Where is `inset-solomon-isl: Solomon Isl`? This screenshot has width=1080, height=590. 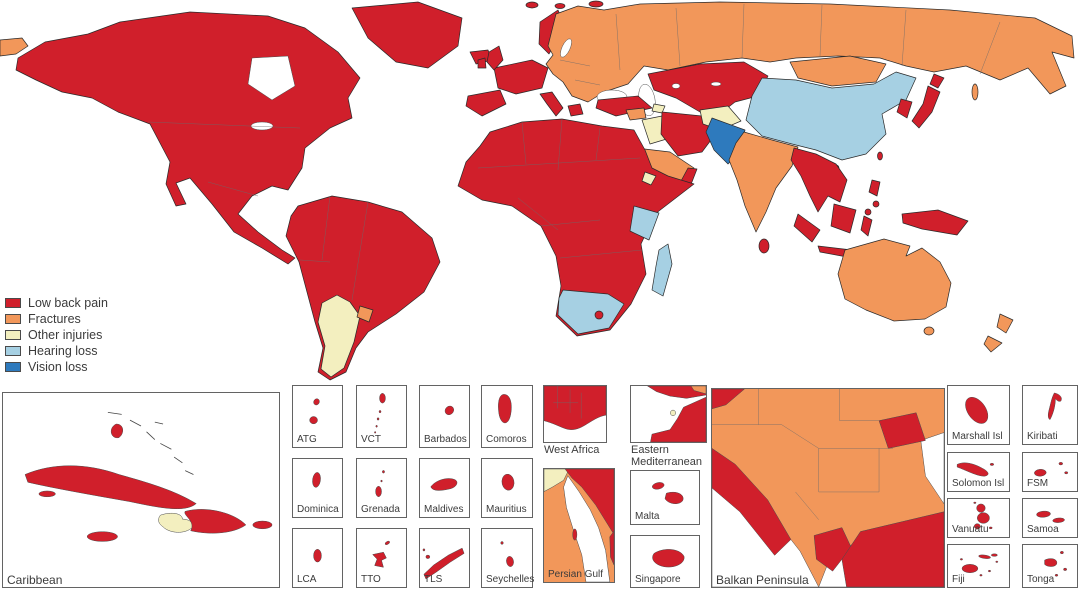
inset-solomon-isl: Solomon Isl is located at coordinates (978, 472).